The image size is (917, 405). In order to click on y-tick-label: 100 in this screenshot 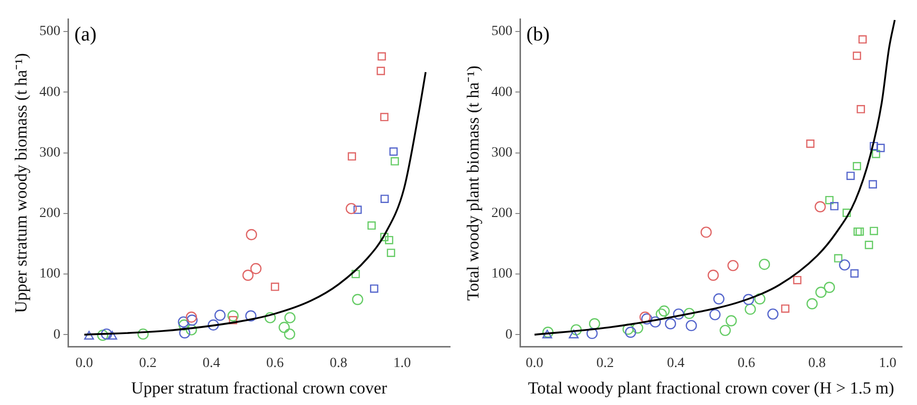, I will do `click(501, 274)`.